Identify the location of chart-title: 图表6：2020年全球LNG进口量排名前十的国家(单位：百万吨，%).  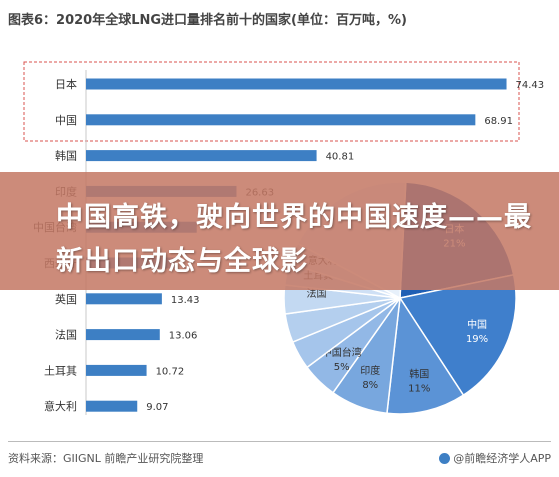
(207, 20).